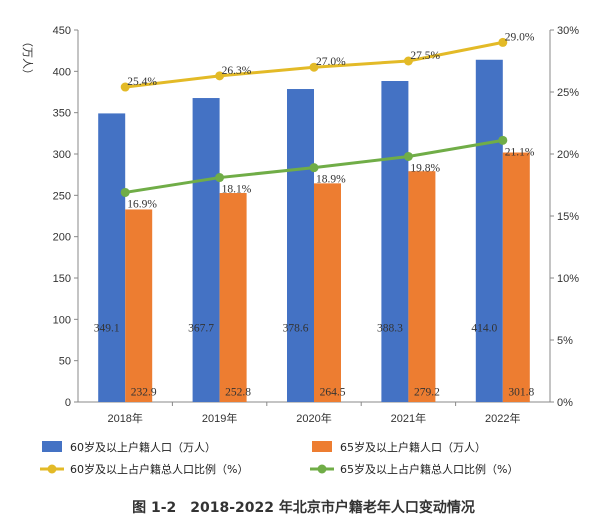 The width and height of the screenshot is (607, 530). Describe the element at coordinates (425, 56) in the screenshot. I see `point-60plus-label: 27.5%` at that location.